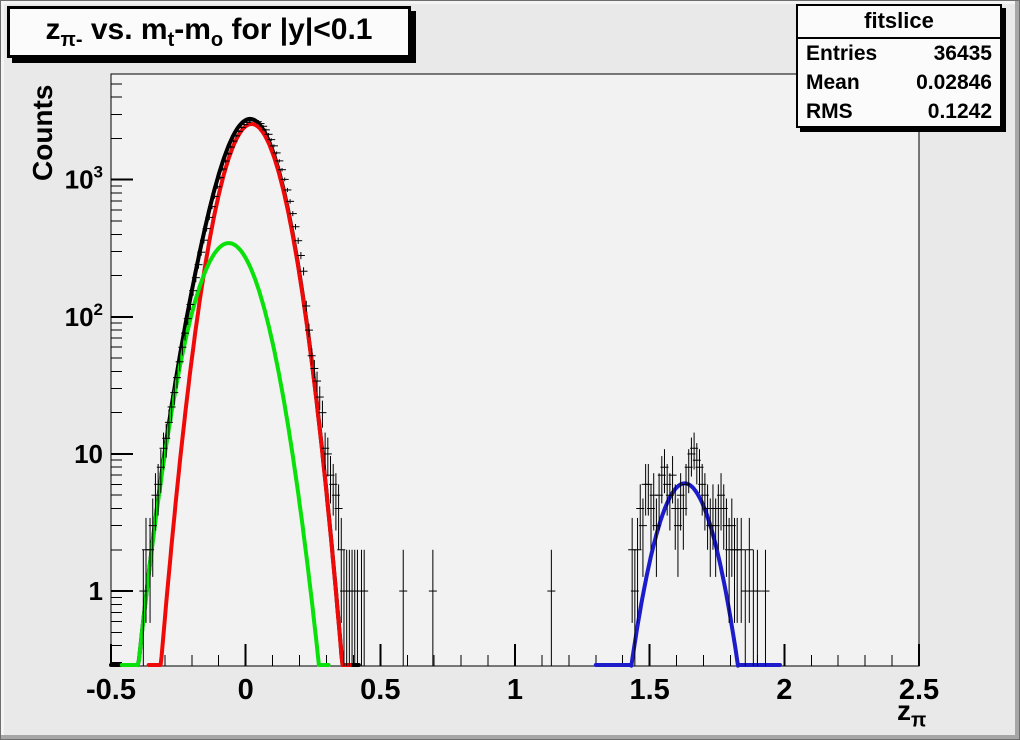 This screenshot has width=1020, height=740. What do you see at coordinates (84, 316) in the screenshot?
I see `y-tick-label: 10²` at bounding box center [84, 316].